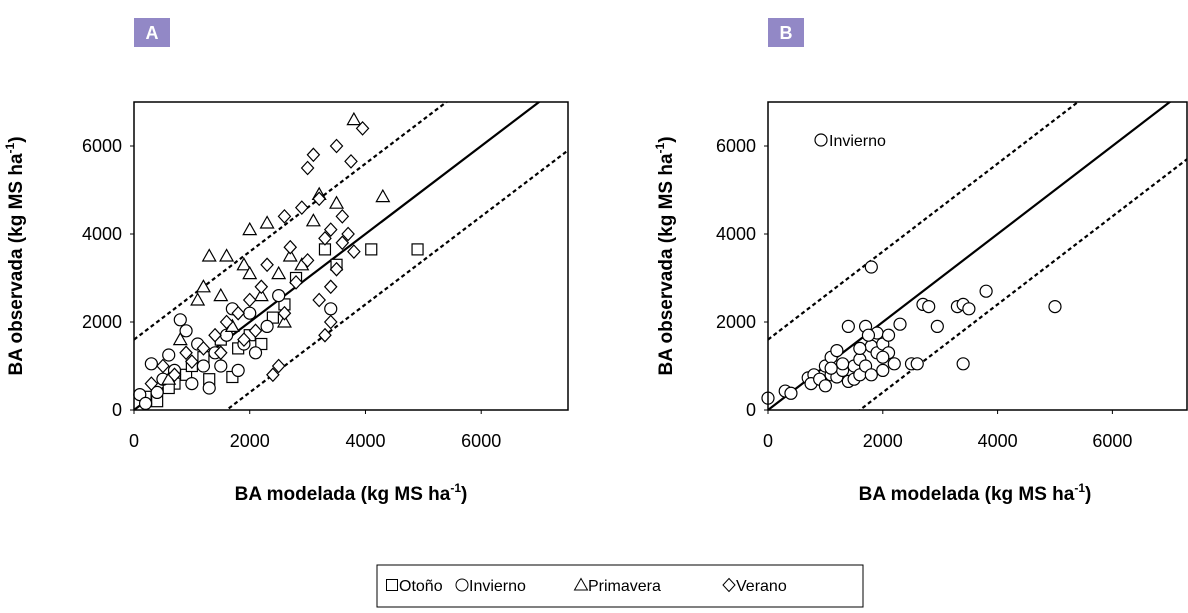 This screenshot has width=1188, height=613. I want to click on legend-label: Verano, so click(761, 586).